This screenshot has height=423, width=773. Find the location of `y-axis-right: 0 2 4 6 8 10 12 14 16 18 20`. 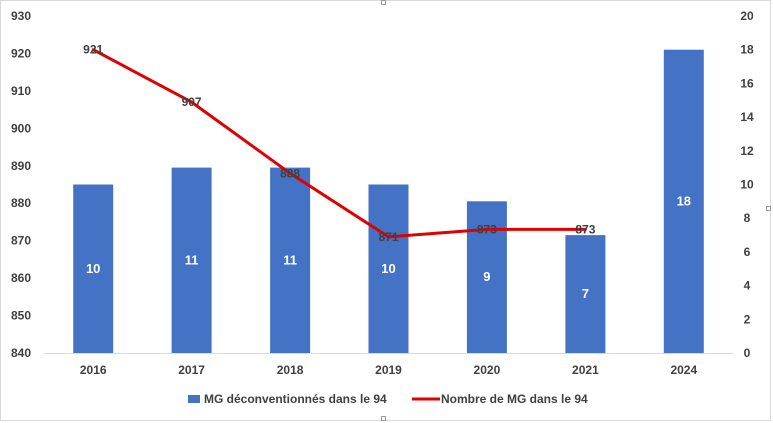

y-axis-right: 0 2 4 6 8 10 12 14 16 18 20 is located at coordinates (747, 184).